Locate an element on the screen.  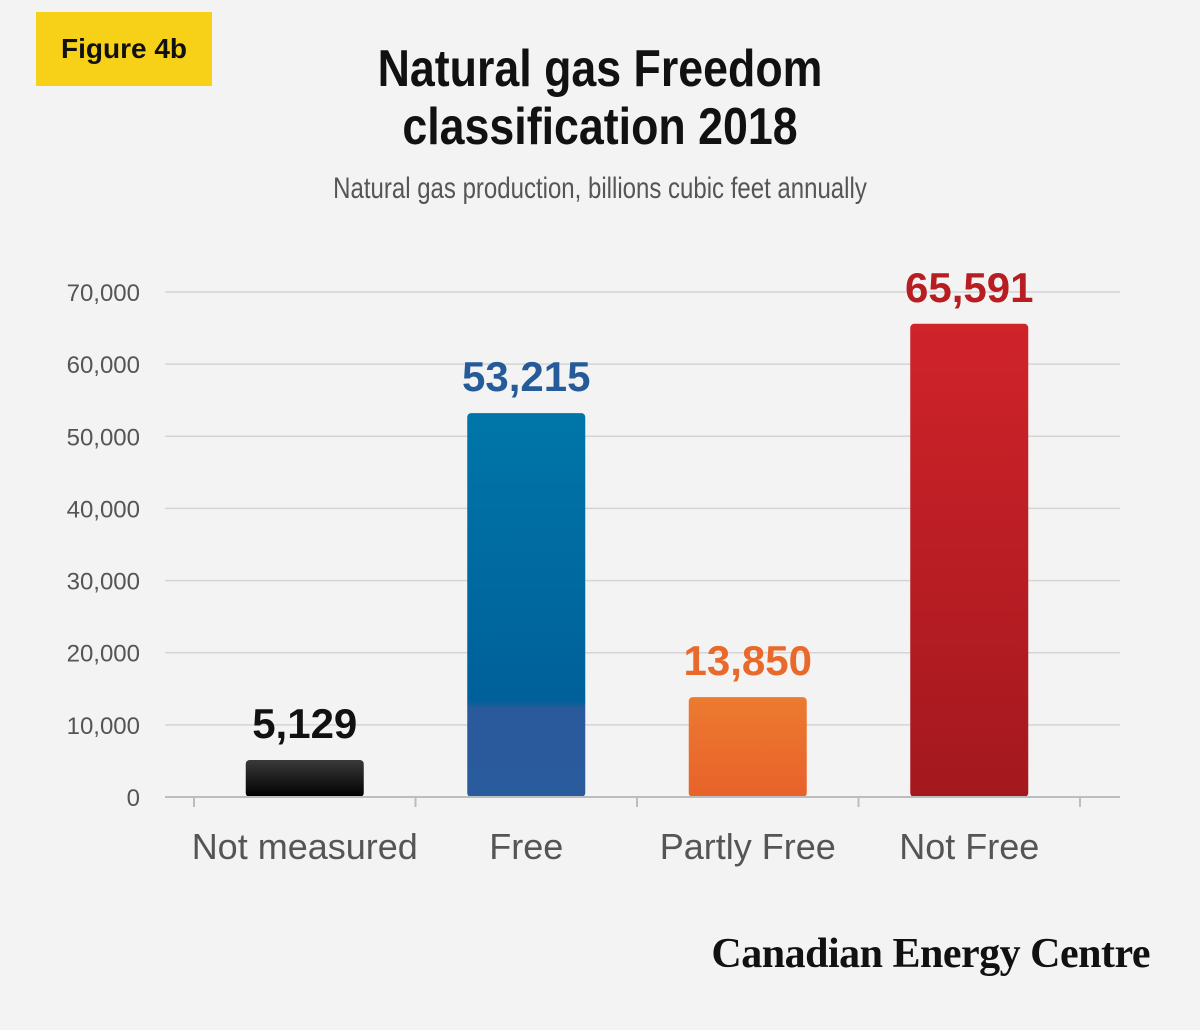
chart-title: Natural gas Freedom classification 2018 is located at coordinates (600, 98).